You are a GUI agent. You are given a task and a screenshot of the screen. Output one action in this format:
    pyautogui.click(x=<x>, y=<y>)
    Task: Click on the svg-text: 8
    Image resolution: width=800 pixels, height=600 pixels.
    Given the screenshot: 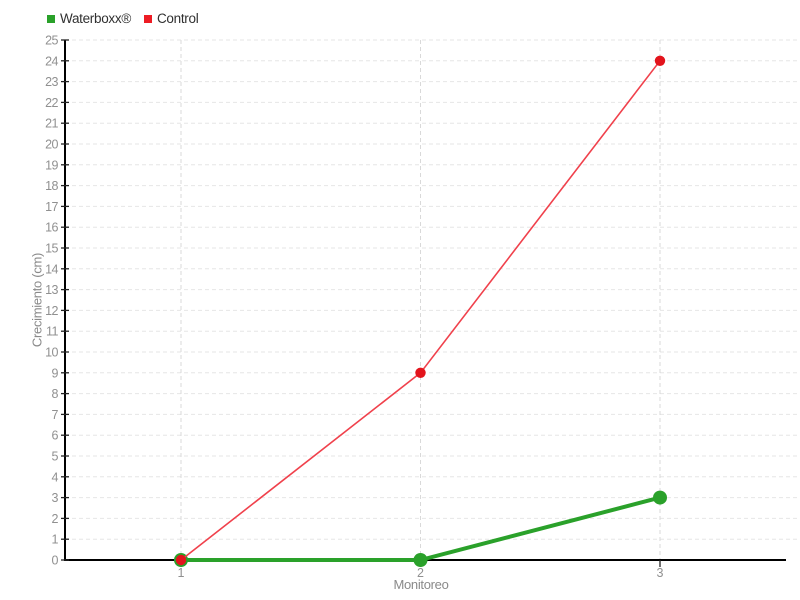 What is the action you would take?
    pyautogui.click(x=55, y=394)
    